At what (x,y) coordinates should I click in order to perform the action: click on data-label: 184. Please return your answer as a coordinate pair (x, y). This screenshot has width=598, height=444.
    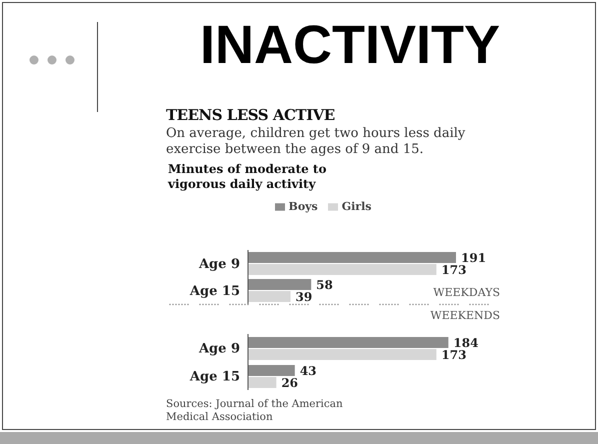
    Looking at the image, I should click on (465, 343).